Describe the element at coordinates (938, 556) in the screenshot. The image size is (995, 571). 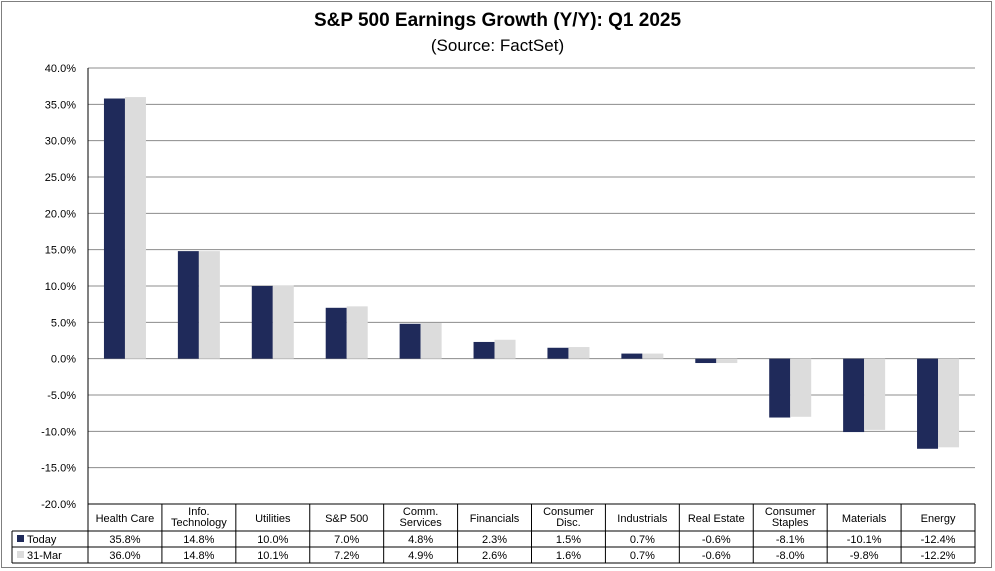
I see `data-label: -12.2%` at that location.